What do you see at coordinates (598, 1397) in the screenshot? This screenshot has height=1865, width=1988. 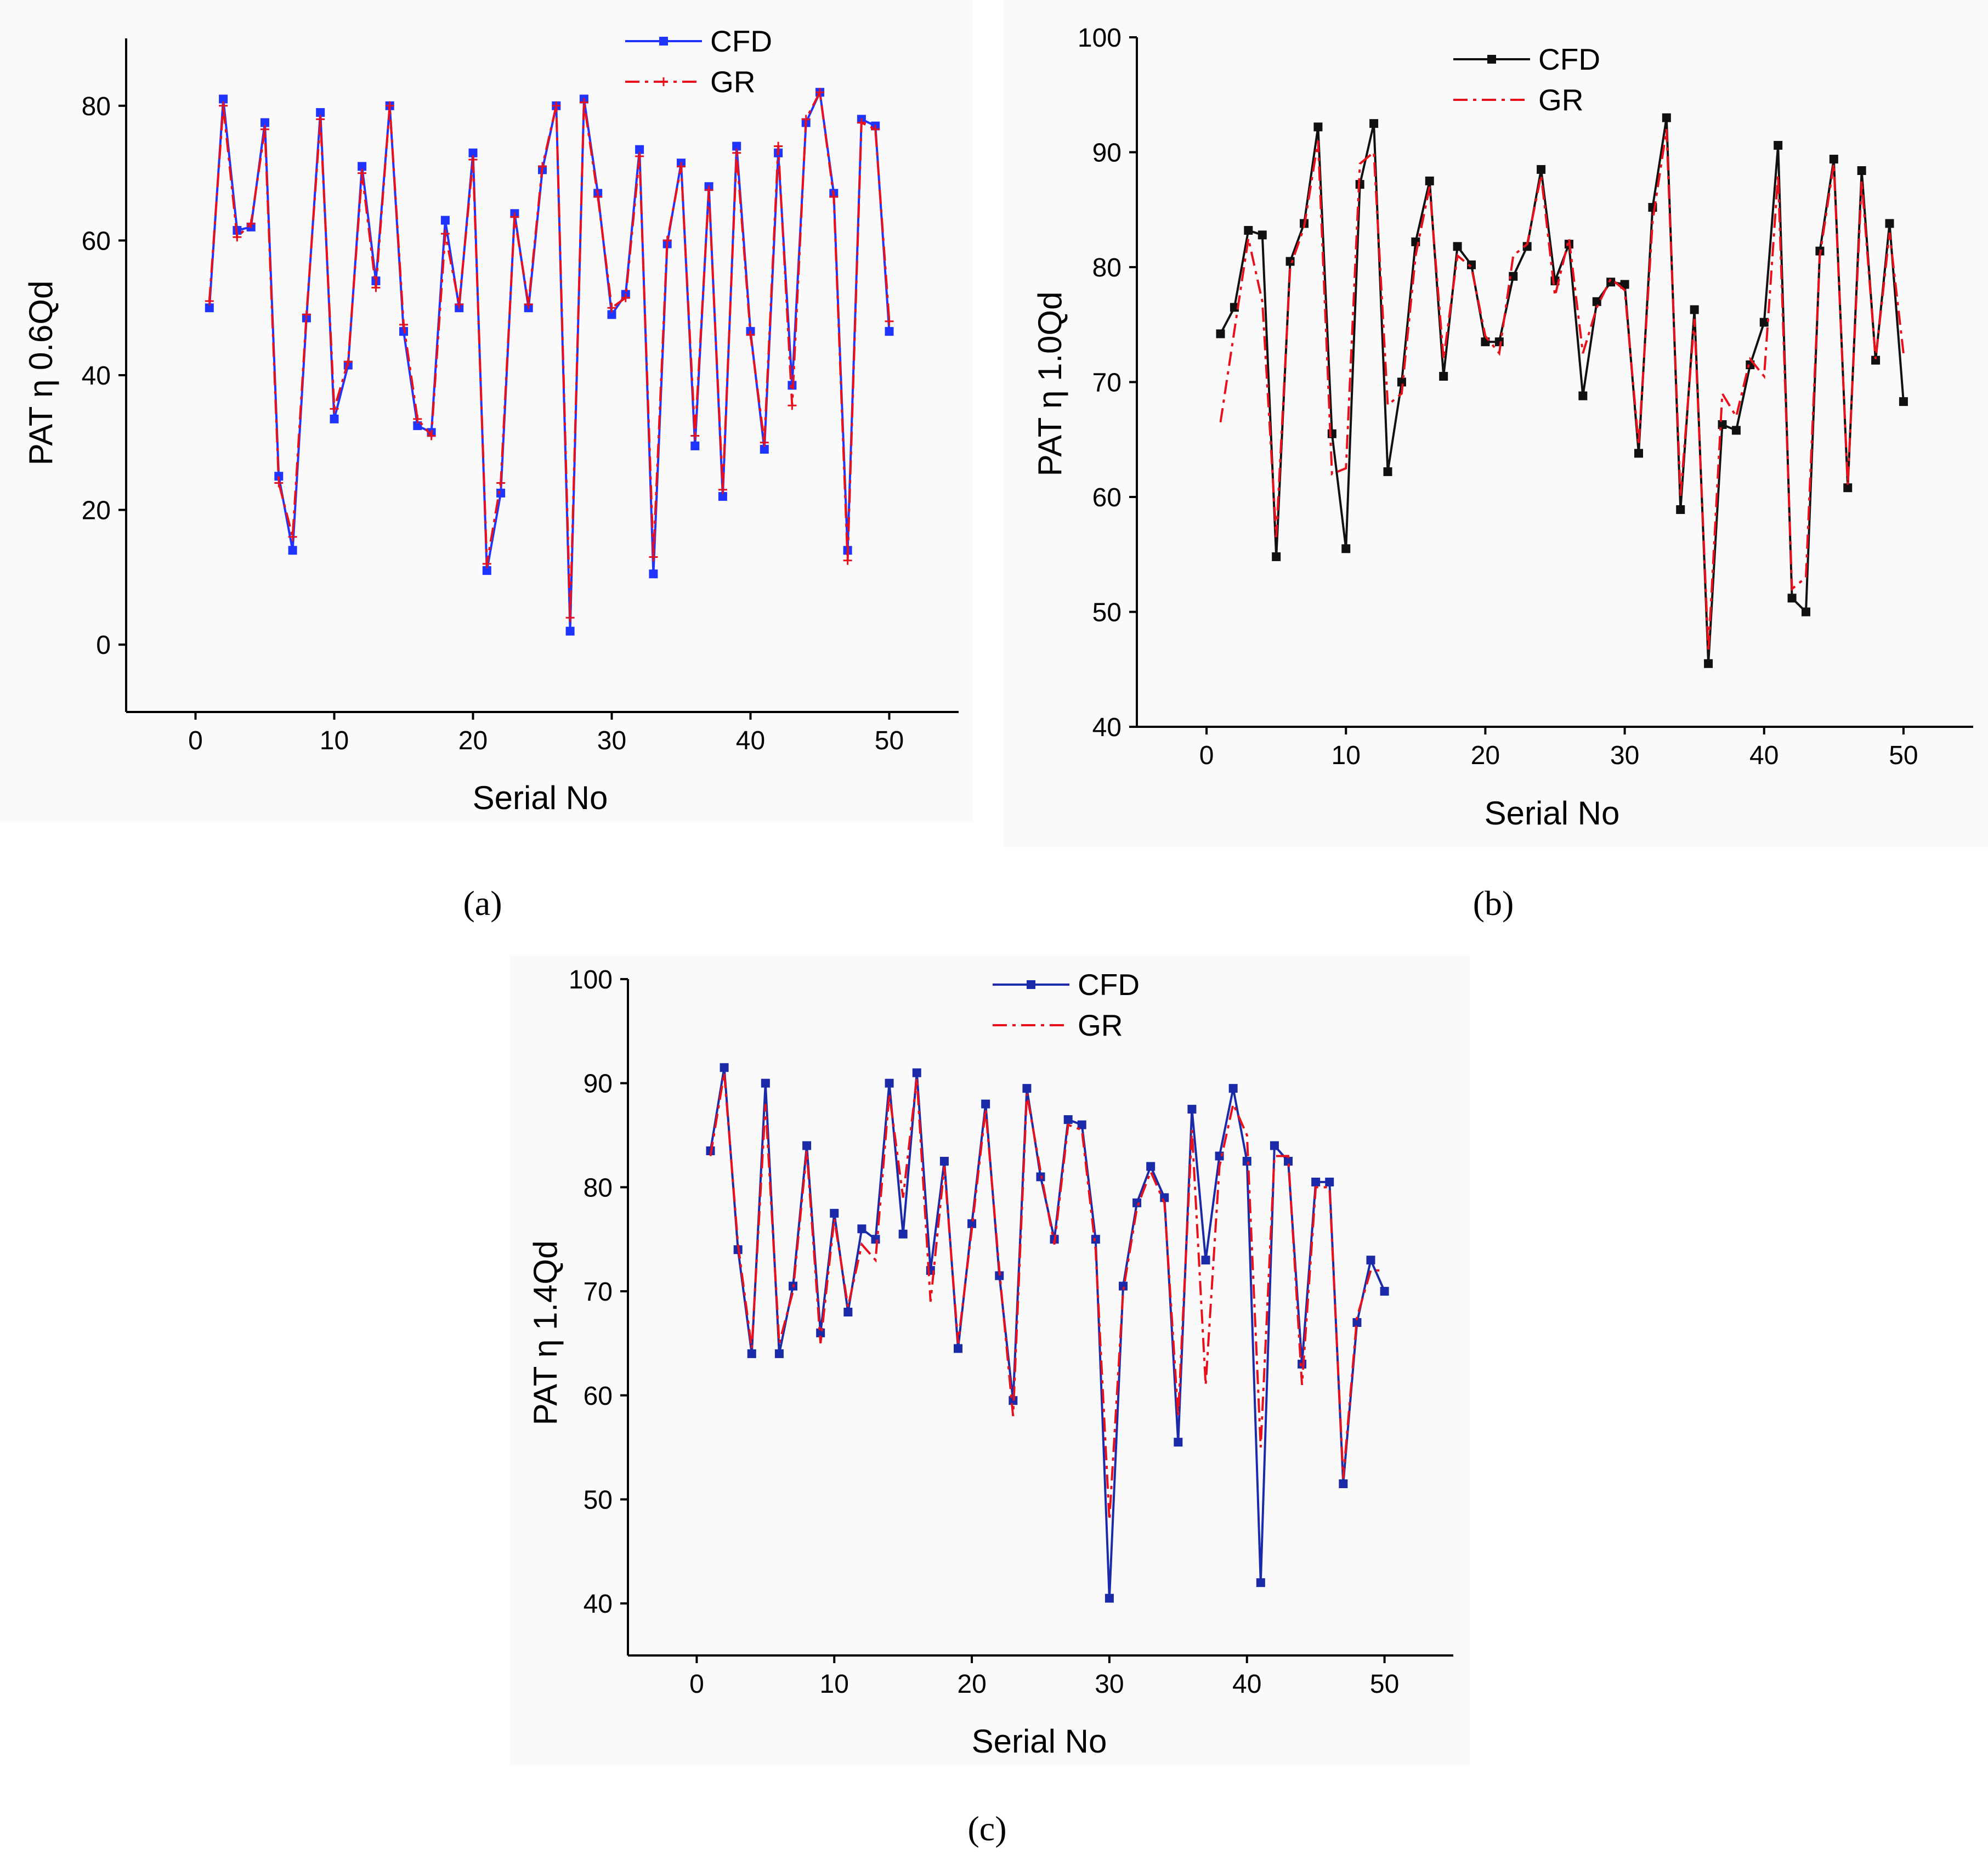 I see `panel-c-y-tick-label: 60` at bounding box center [598, 1397].